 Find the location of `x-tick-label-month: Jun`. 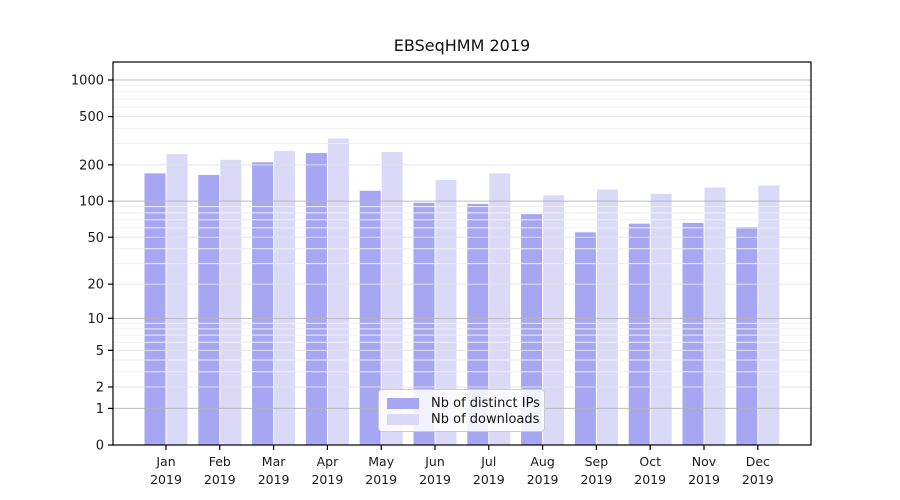

x-tick-label-month: Jun is located at coordinates (434, 461).